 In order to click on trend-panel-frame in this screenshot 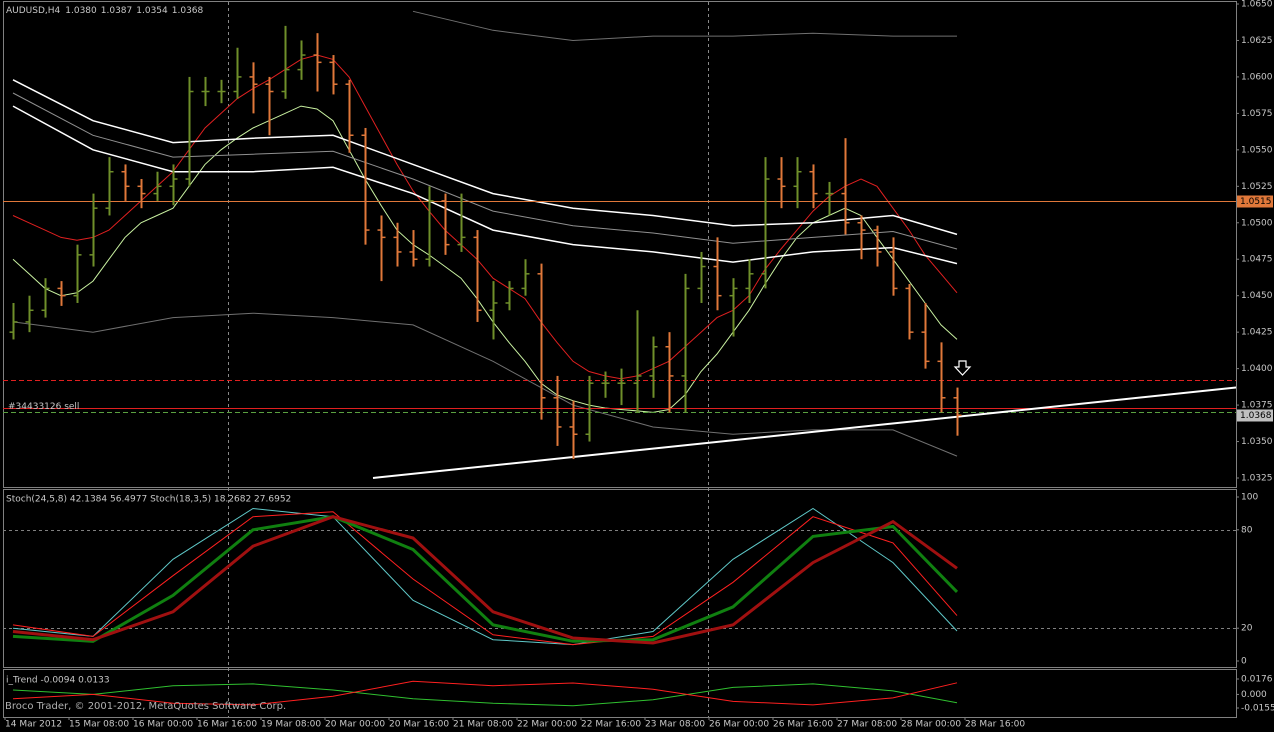, I will do `click(620, 693)`.